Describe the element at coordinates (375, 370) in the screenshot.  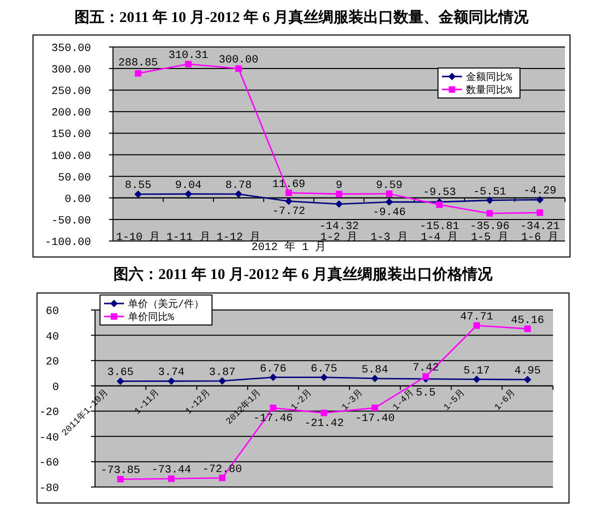
I see `data-label: 5.84` at that location.